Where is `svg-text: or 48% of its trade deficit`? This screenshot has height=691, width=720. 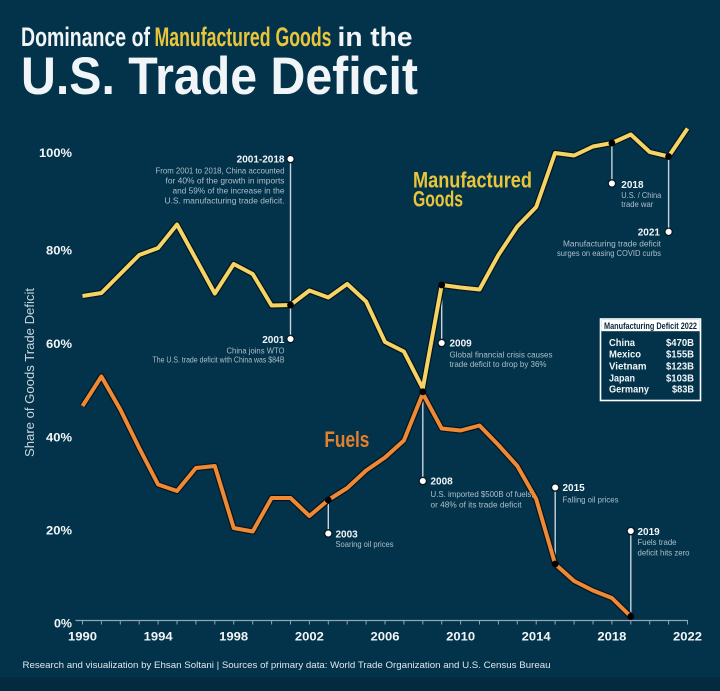 svg-text: or 48% of its trade deficit is located at coordinates (477, 505).